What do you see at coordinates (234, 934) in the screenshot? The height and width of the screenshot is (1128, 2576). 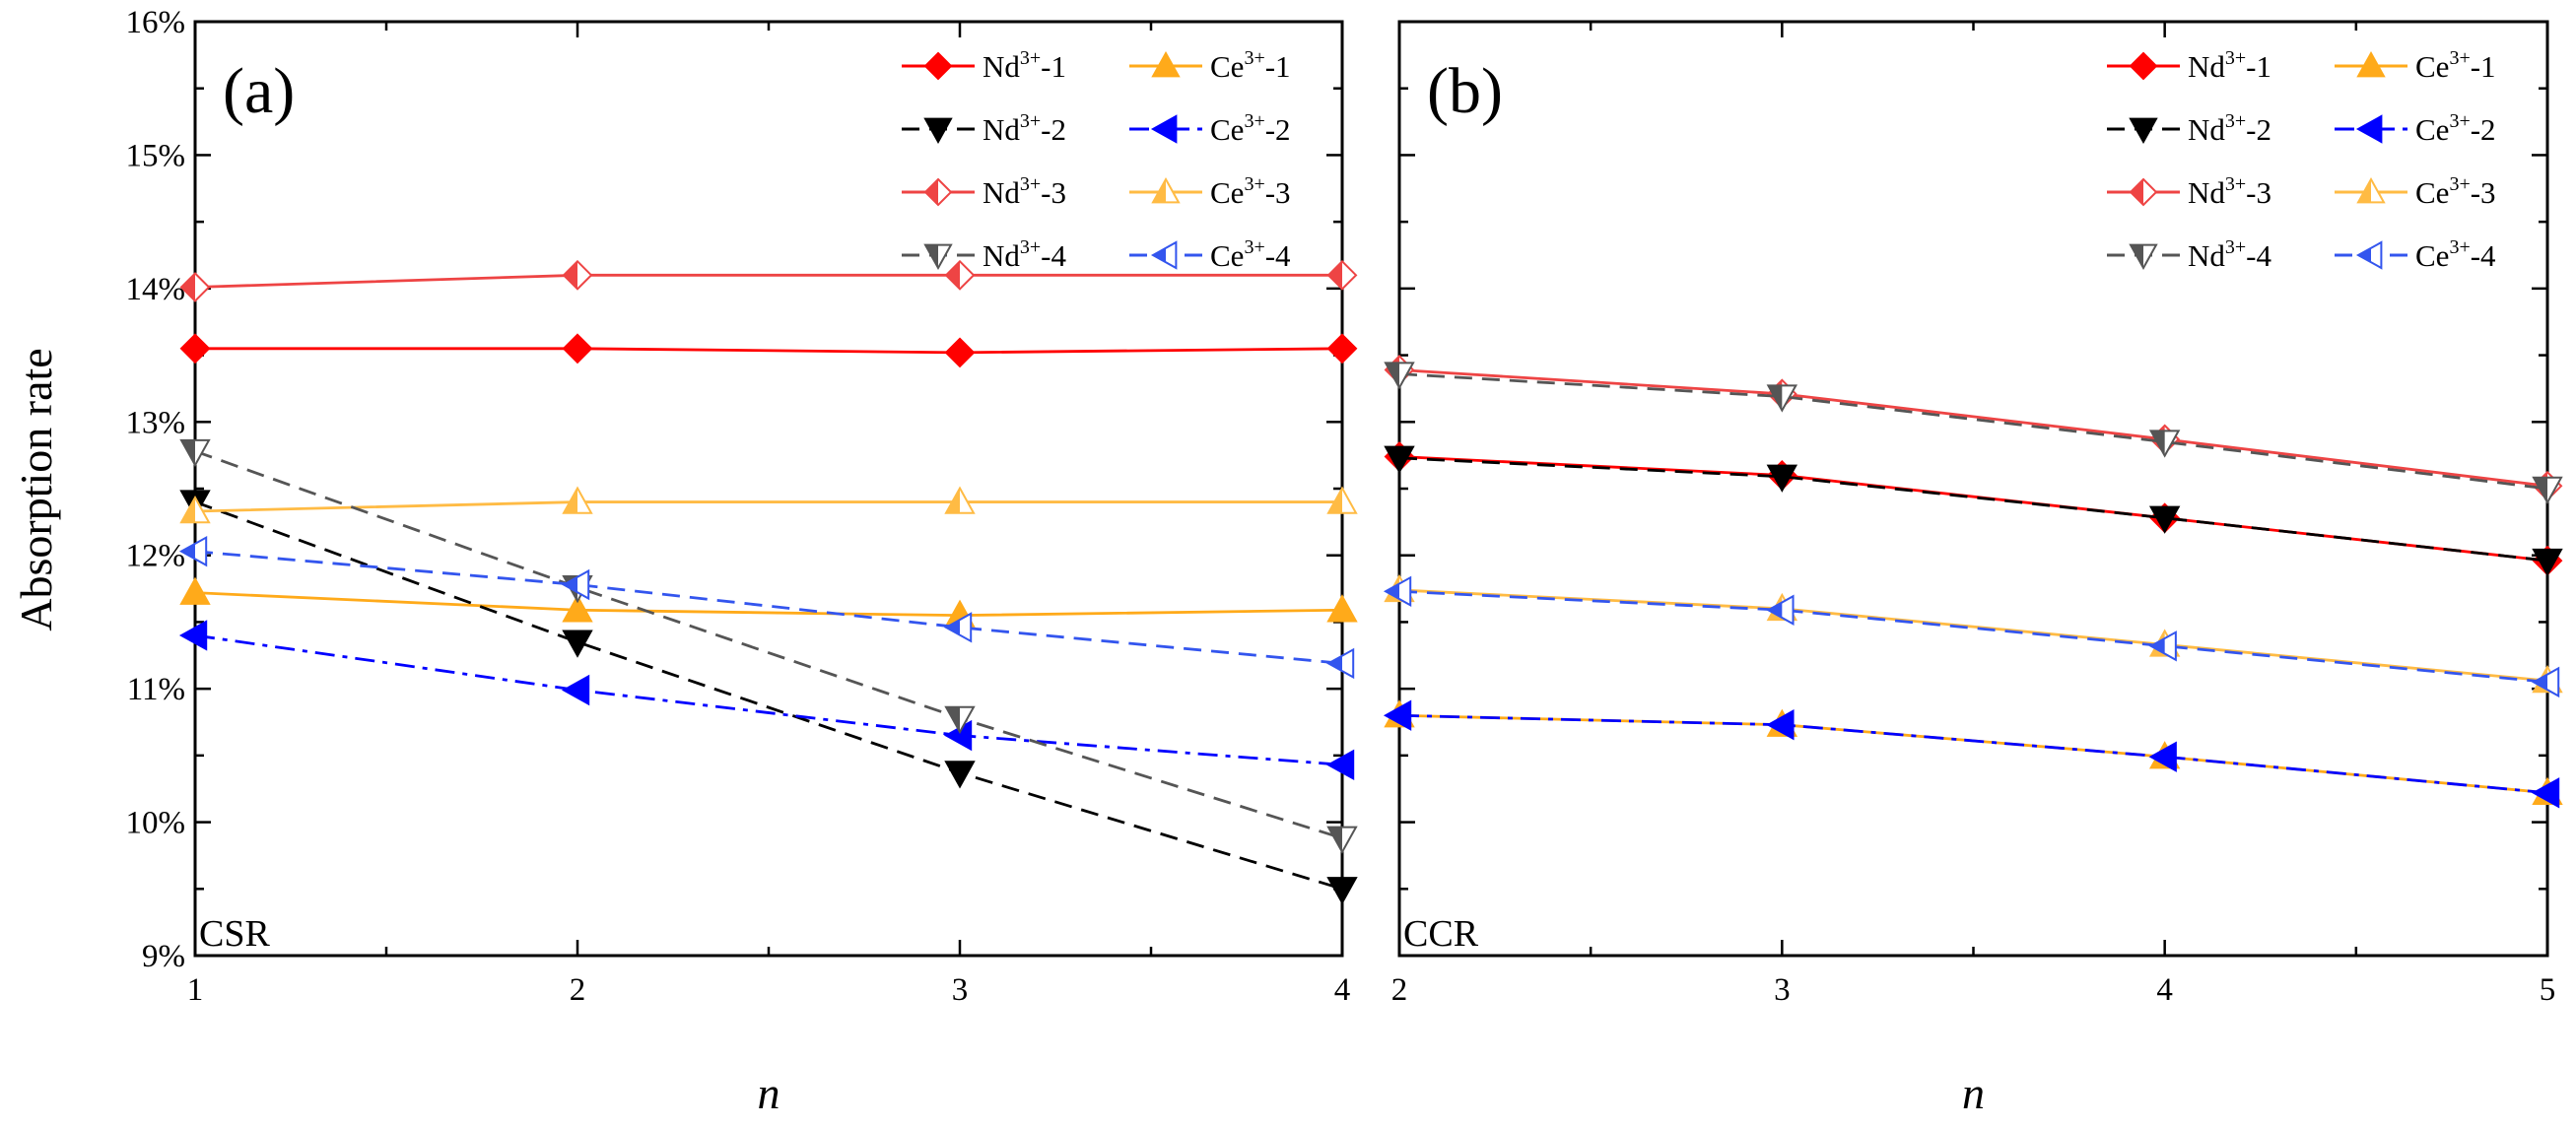 I see `condition-label: CSR` at bounding box center [234, 934].